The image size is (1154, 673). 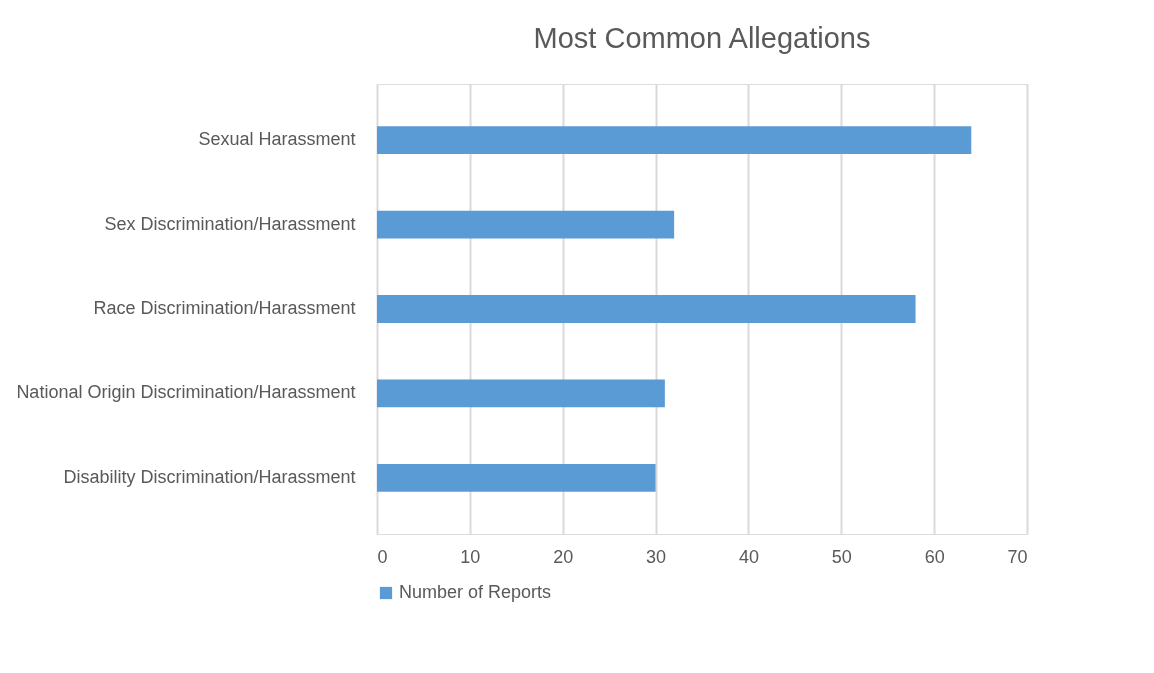 What do you see at coordinates (475, 592) in the screenshot?
I see `legend-label: Number of Reports` at bounding box center [475, 592].